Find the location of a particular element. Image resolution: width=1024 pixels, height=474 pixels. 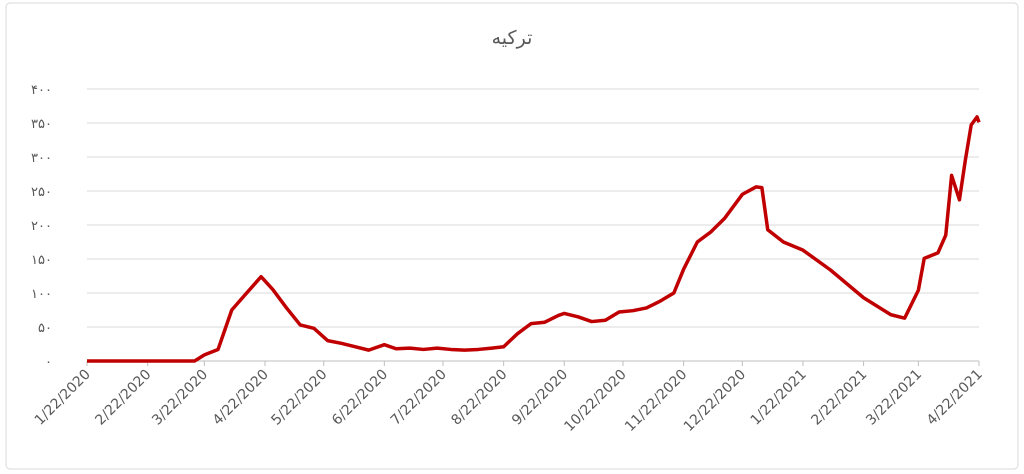

y-tick-label: ۱۰۰ is located at coordinates (41, 294).